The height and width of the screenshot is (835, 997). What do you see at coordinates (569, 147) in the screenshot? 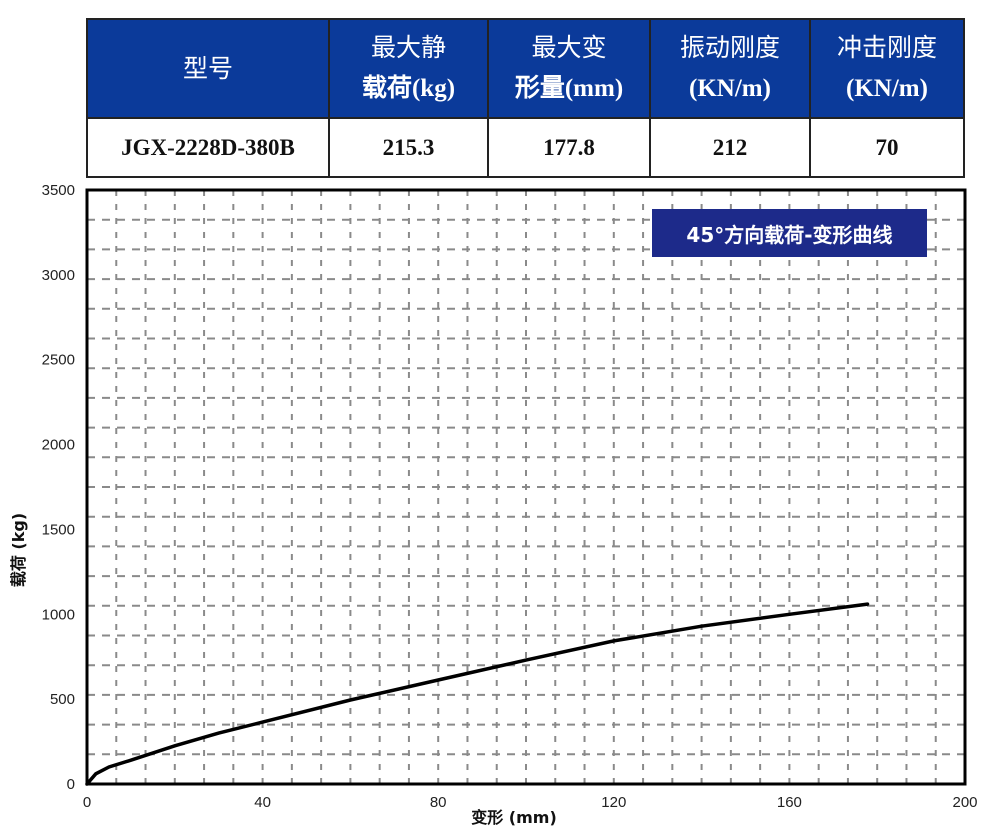
I see `cell-max-deformation: 177.8` at bounding box center [569, 147].